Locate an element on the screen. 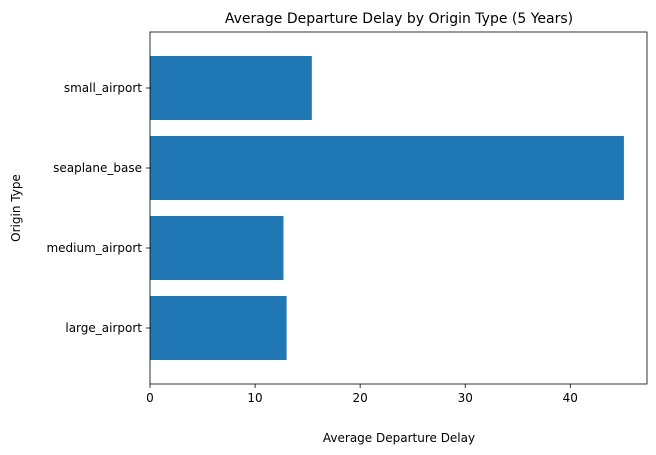 The height and width of the screenshot is (455, 656). y-tick-label: seaplane_base is located at coordinates (97, 168).